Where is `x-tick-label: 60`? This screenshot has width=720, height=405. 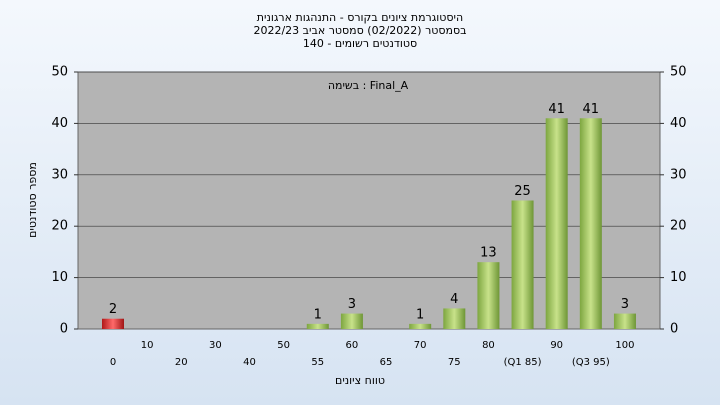 x-tick-label: 60 is located at coordinates (352, 345).